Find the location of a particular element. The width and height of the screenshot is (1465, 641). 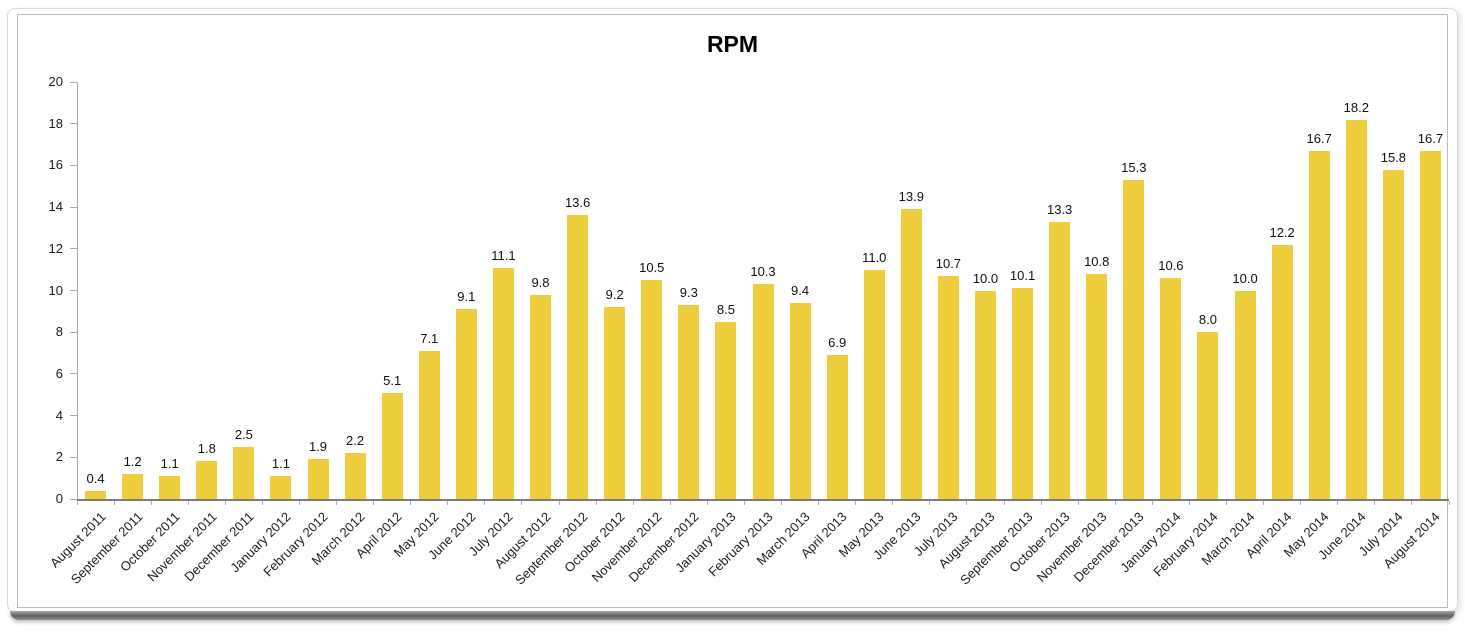

bar-value-label: 2.5 is located at coordinates (243, 434).